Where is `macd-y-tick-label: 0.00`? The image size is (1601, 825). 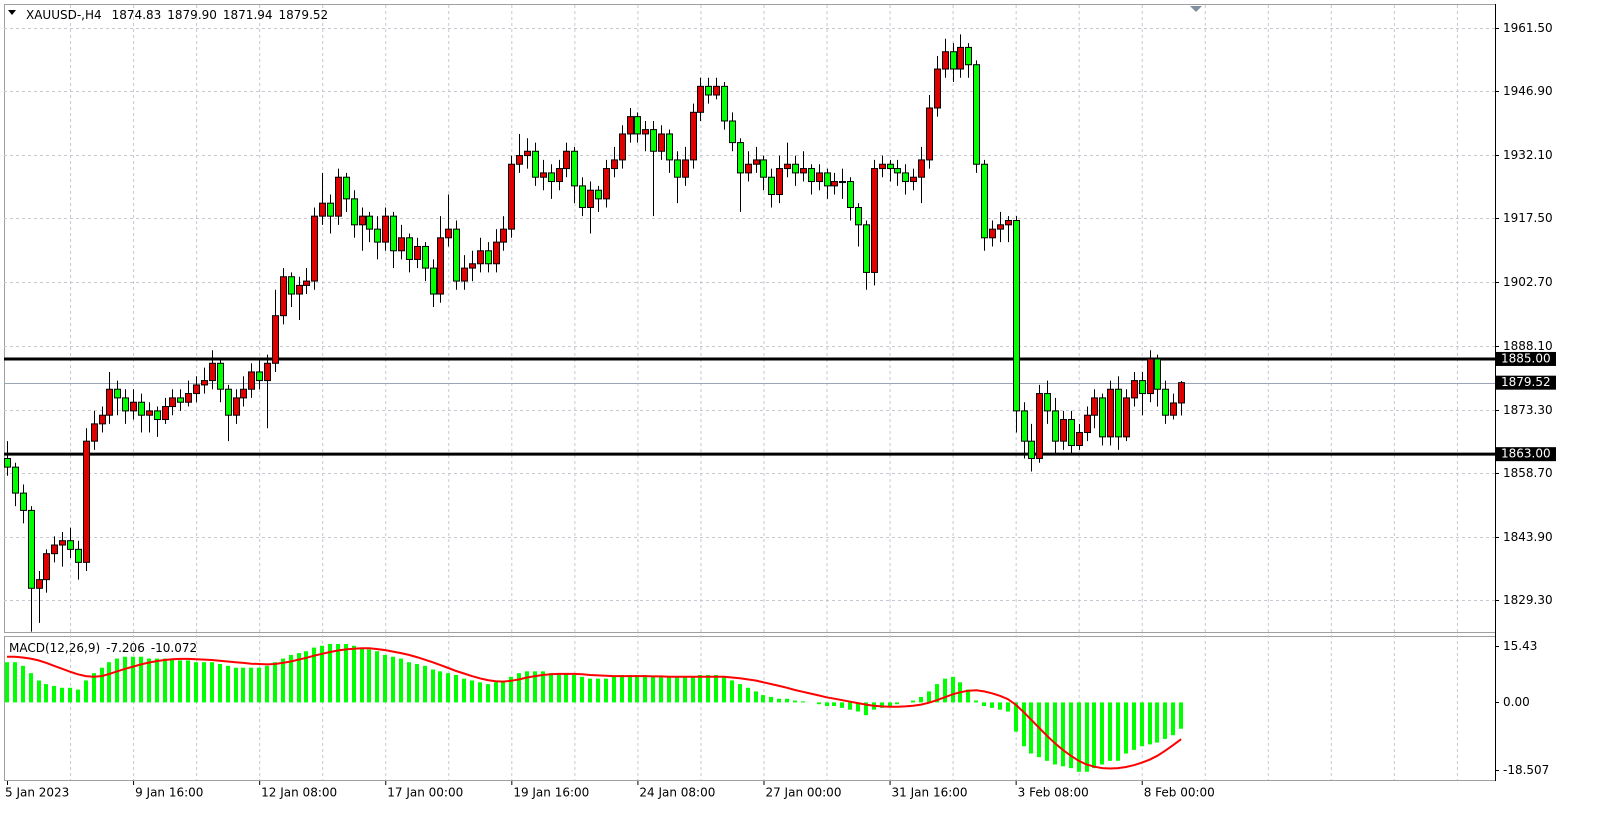 macd-y-tick-label: 0.00 is located at coordinates (1516, 702).